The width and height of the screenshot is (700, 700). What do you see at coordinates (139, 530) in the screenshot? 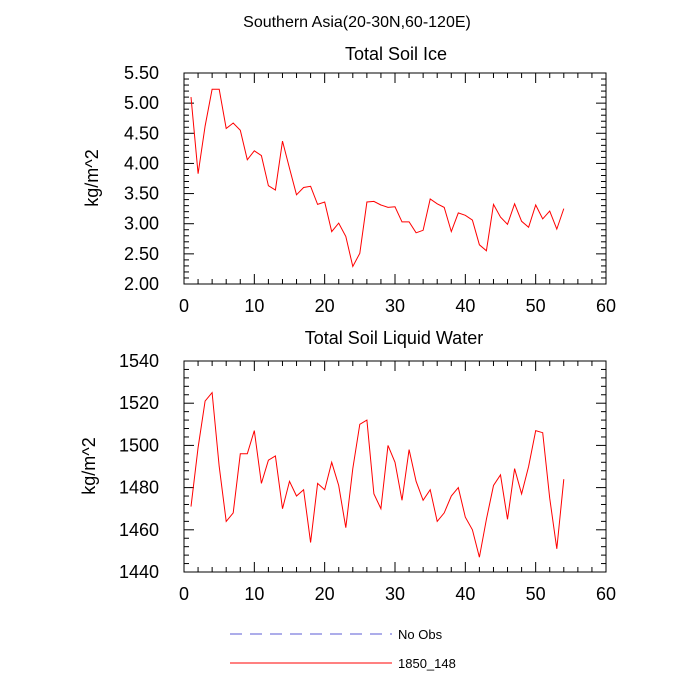
I see `y-tick-label: 1460` at bounding box center [139, 530].